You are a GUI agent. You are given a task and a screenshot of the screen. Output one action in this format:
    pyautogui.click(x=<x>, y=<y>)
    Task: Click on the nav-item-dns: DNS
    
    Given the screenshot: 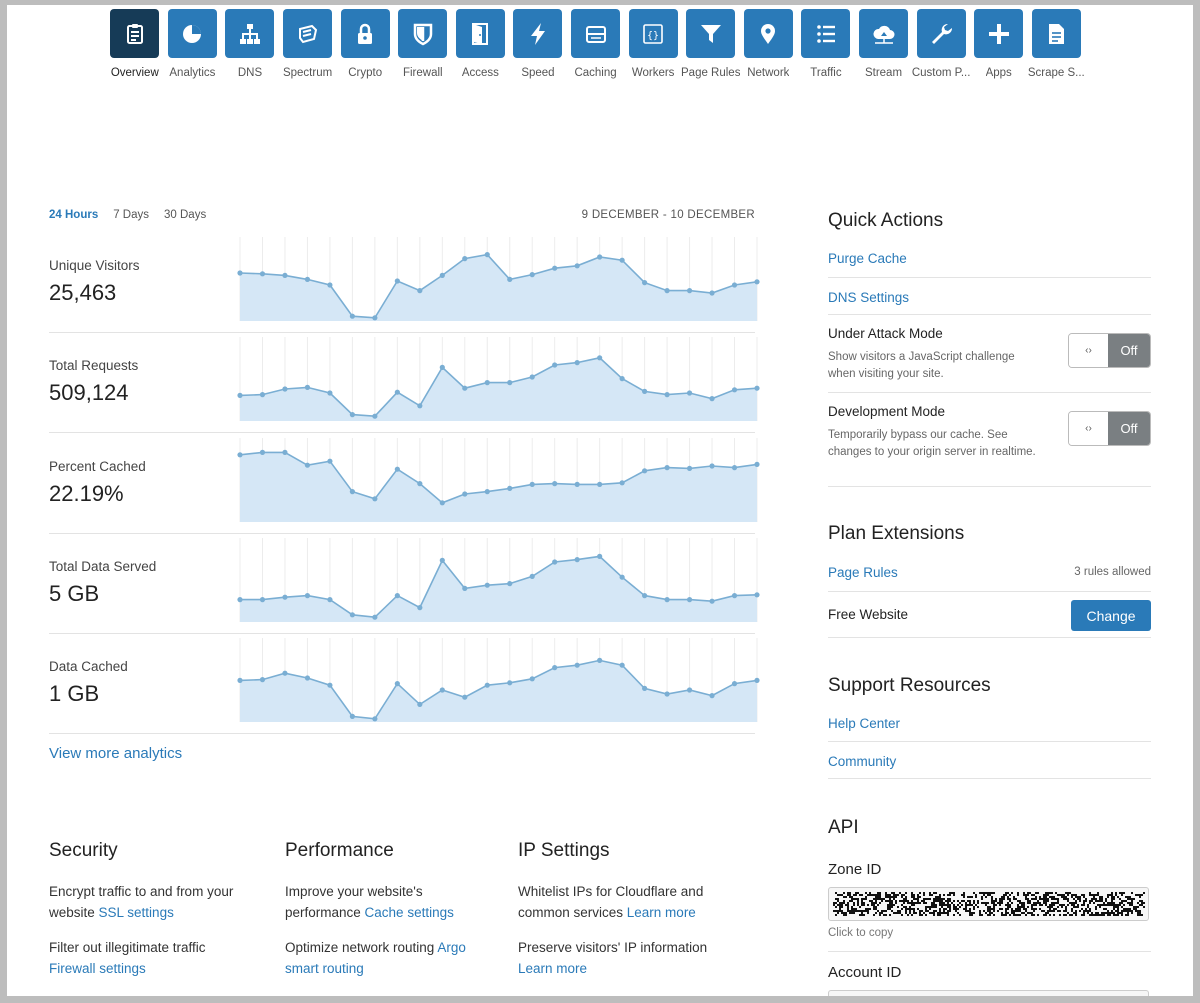 What is the action you would take?
    pyautogui.click(x=250, y=44)
    